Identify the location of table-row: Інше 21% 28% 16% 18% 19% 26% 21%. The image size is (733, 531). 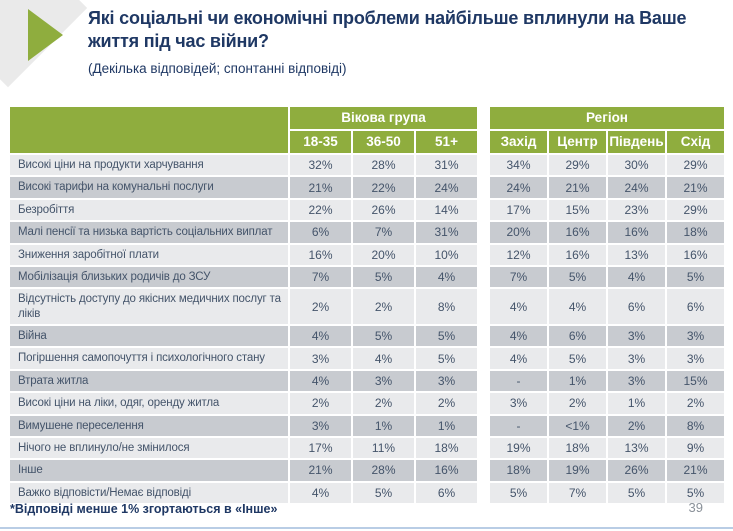
(367, 470).